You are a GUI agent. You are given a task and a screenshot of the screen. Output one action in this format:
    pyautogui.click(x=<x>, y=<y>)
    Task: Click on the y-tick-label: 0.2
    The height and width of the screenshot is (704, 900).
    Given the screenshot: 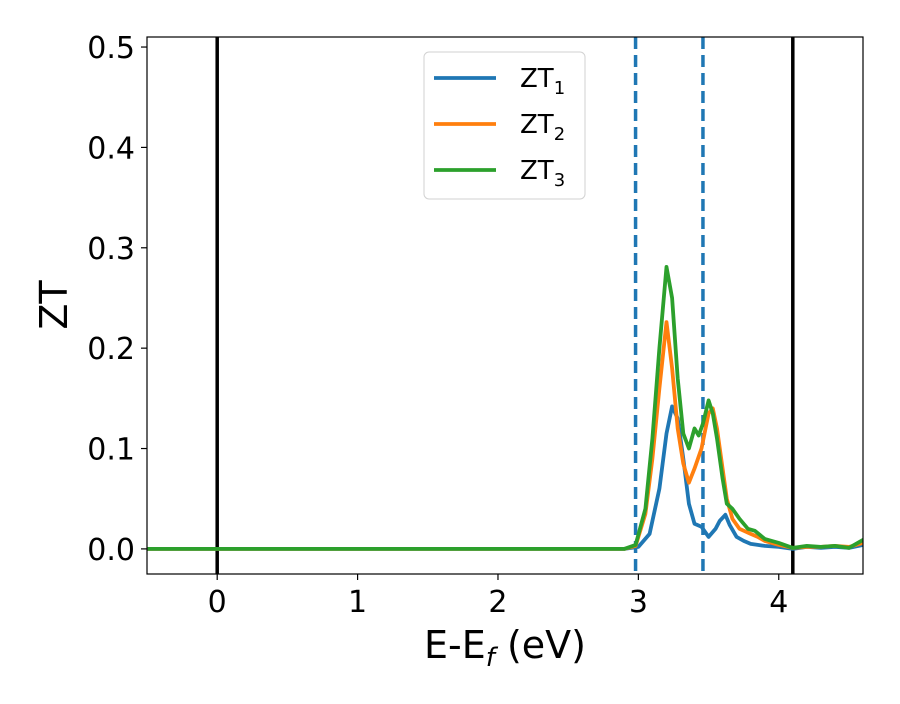 What is the action you would take?
    pyautogui.click(x=111, y=349)
    